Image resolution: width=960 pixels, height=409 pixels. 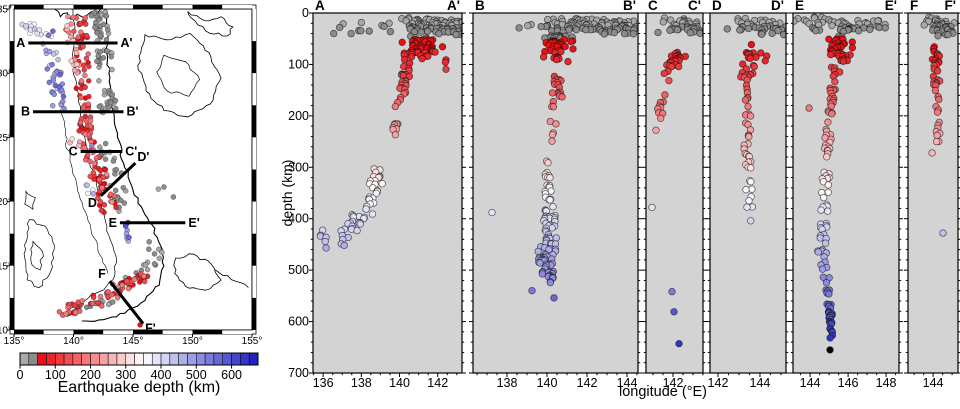 What do you see at coordinates (298, 322) in the screenshot?
I see `depth-tick-label: 600` at bounding box center [298, 322].